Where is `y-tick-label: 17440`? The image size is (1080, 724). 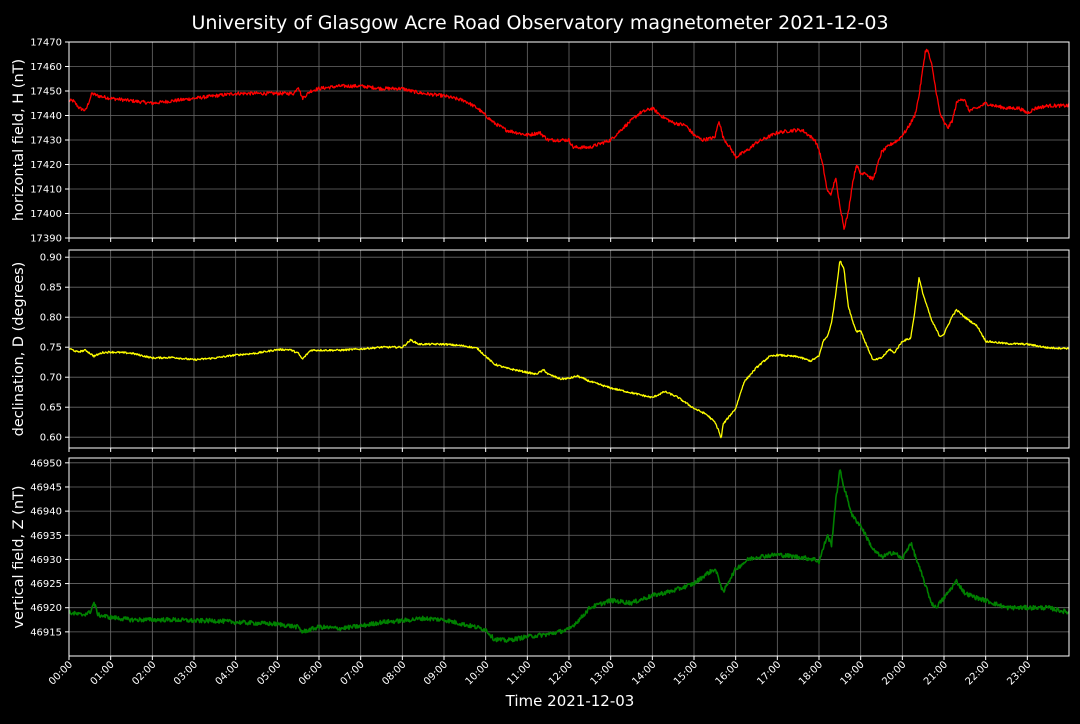 y-tick-label: 17440 is located at coordinates (46, 116).